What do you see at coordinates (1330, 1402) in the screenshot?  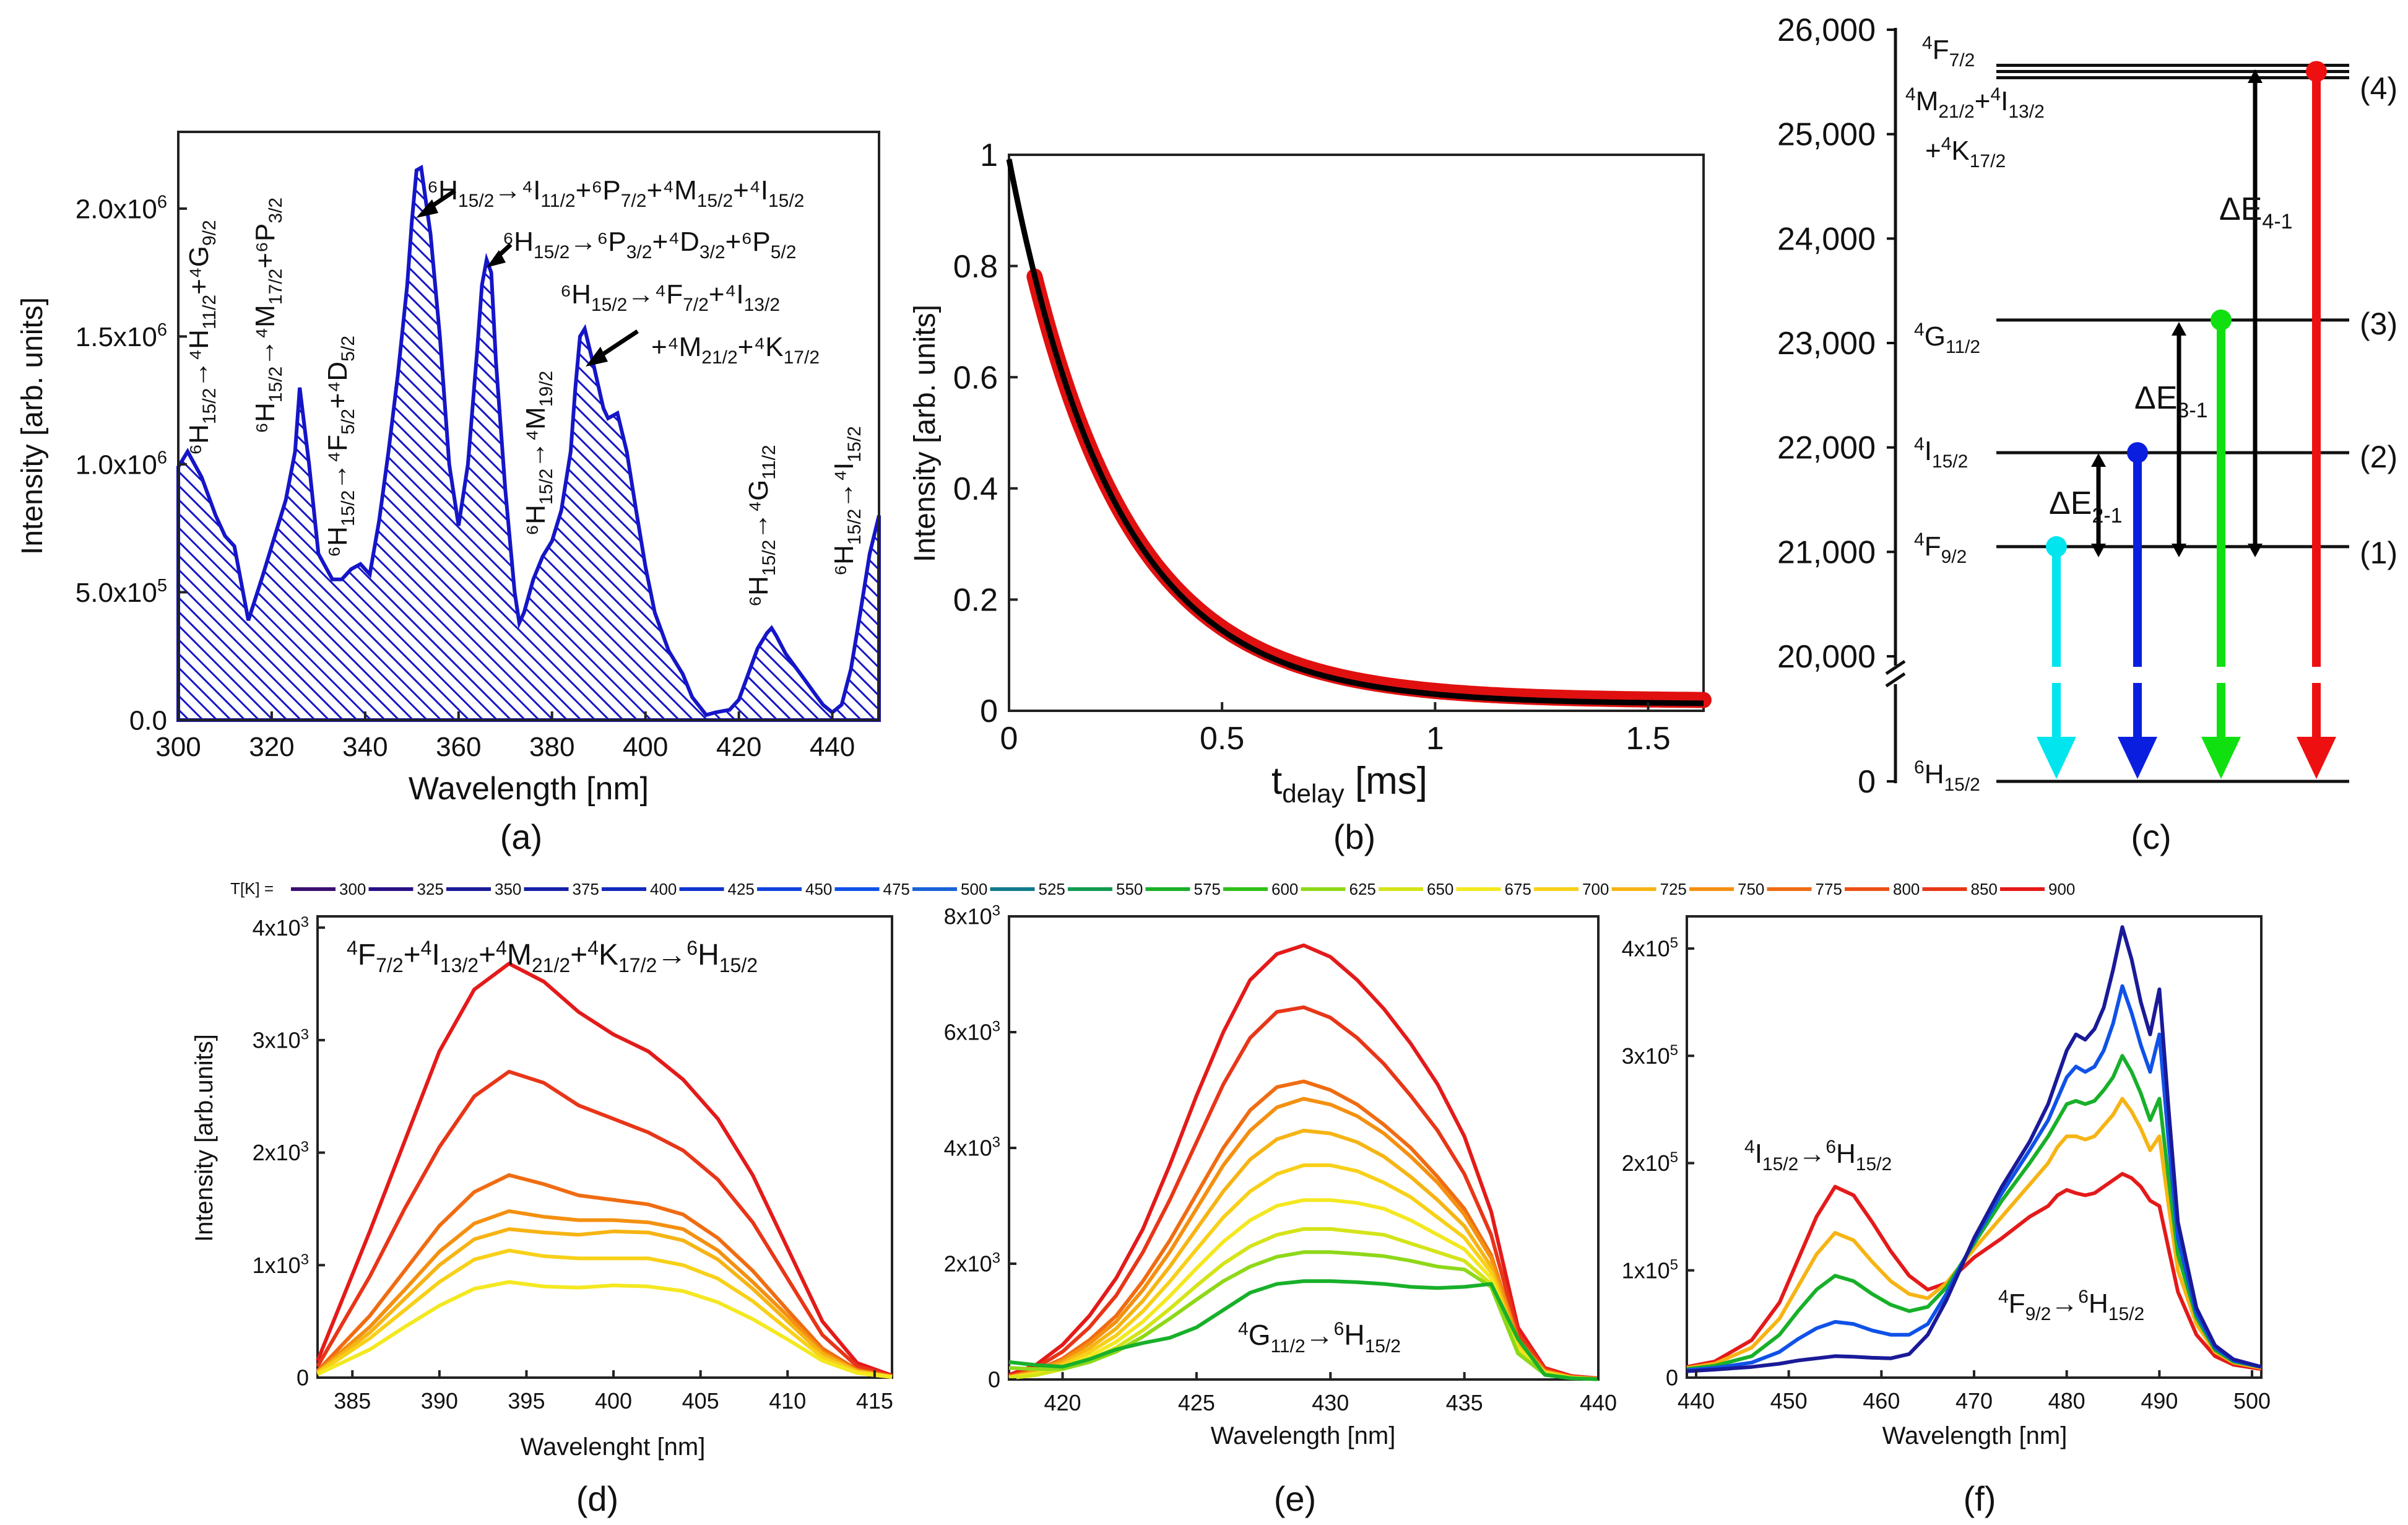 I see `e-xtick-label: 430` at bounding box center [1330, 1402].